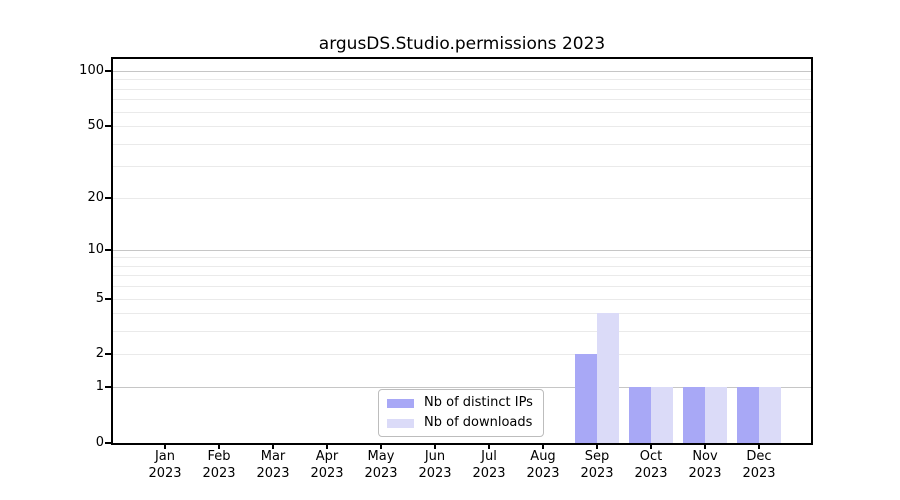 Image resolution: width=900 pixels, height=500 pixels. What do you see at coordinates (95, 197) in the screenshot?
I see `y-axis-label: 20` at bounding box center [95, 197].